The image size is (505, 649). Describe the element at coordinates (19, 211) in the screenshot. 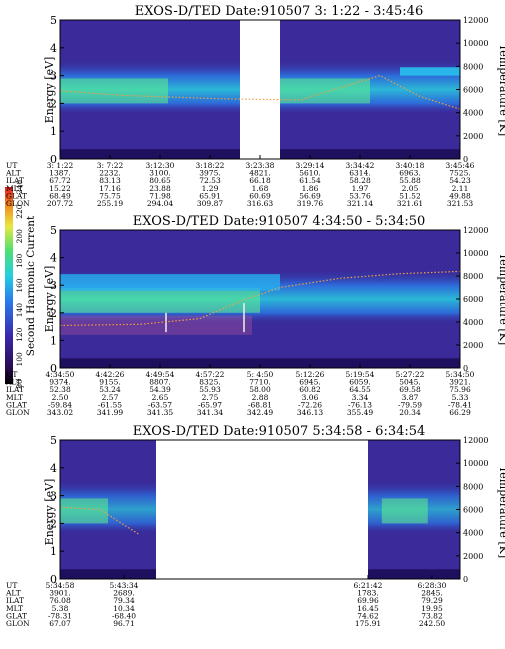

I see `colorbar-tick-label: 220` at that location.